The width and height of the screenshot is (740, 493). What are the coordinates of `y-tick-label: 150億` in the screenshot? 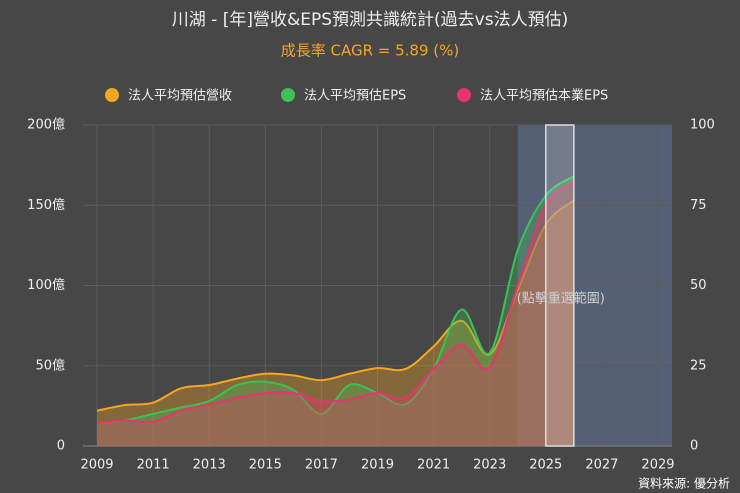 It's located at (46, 205).